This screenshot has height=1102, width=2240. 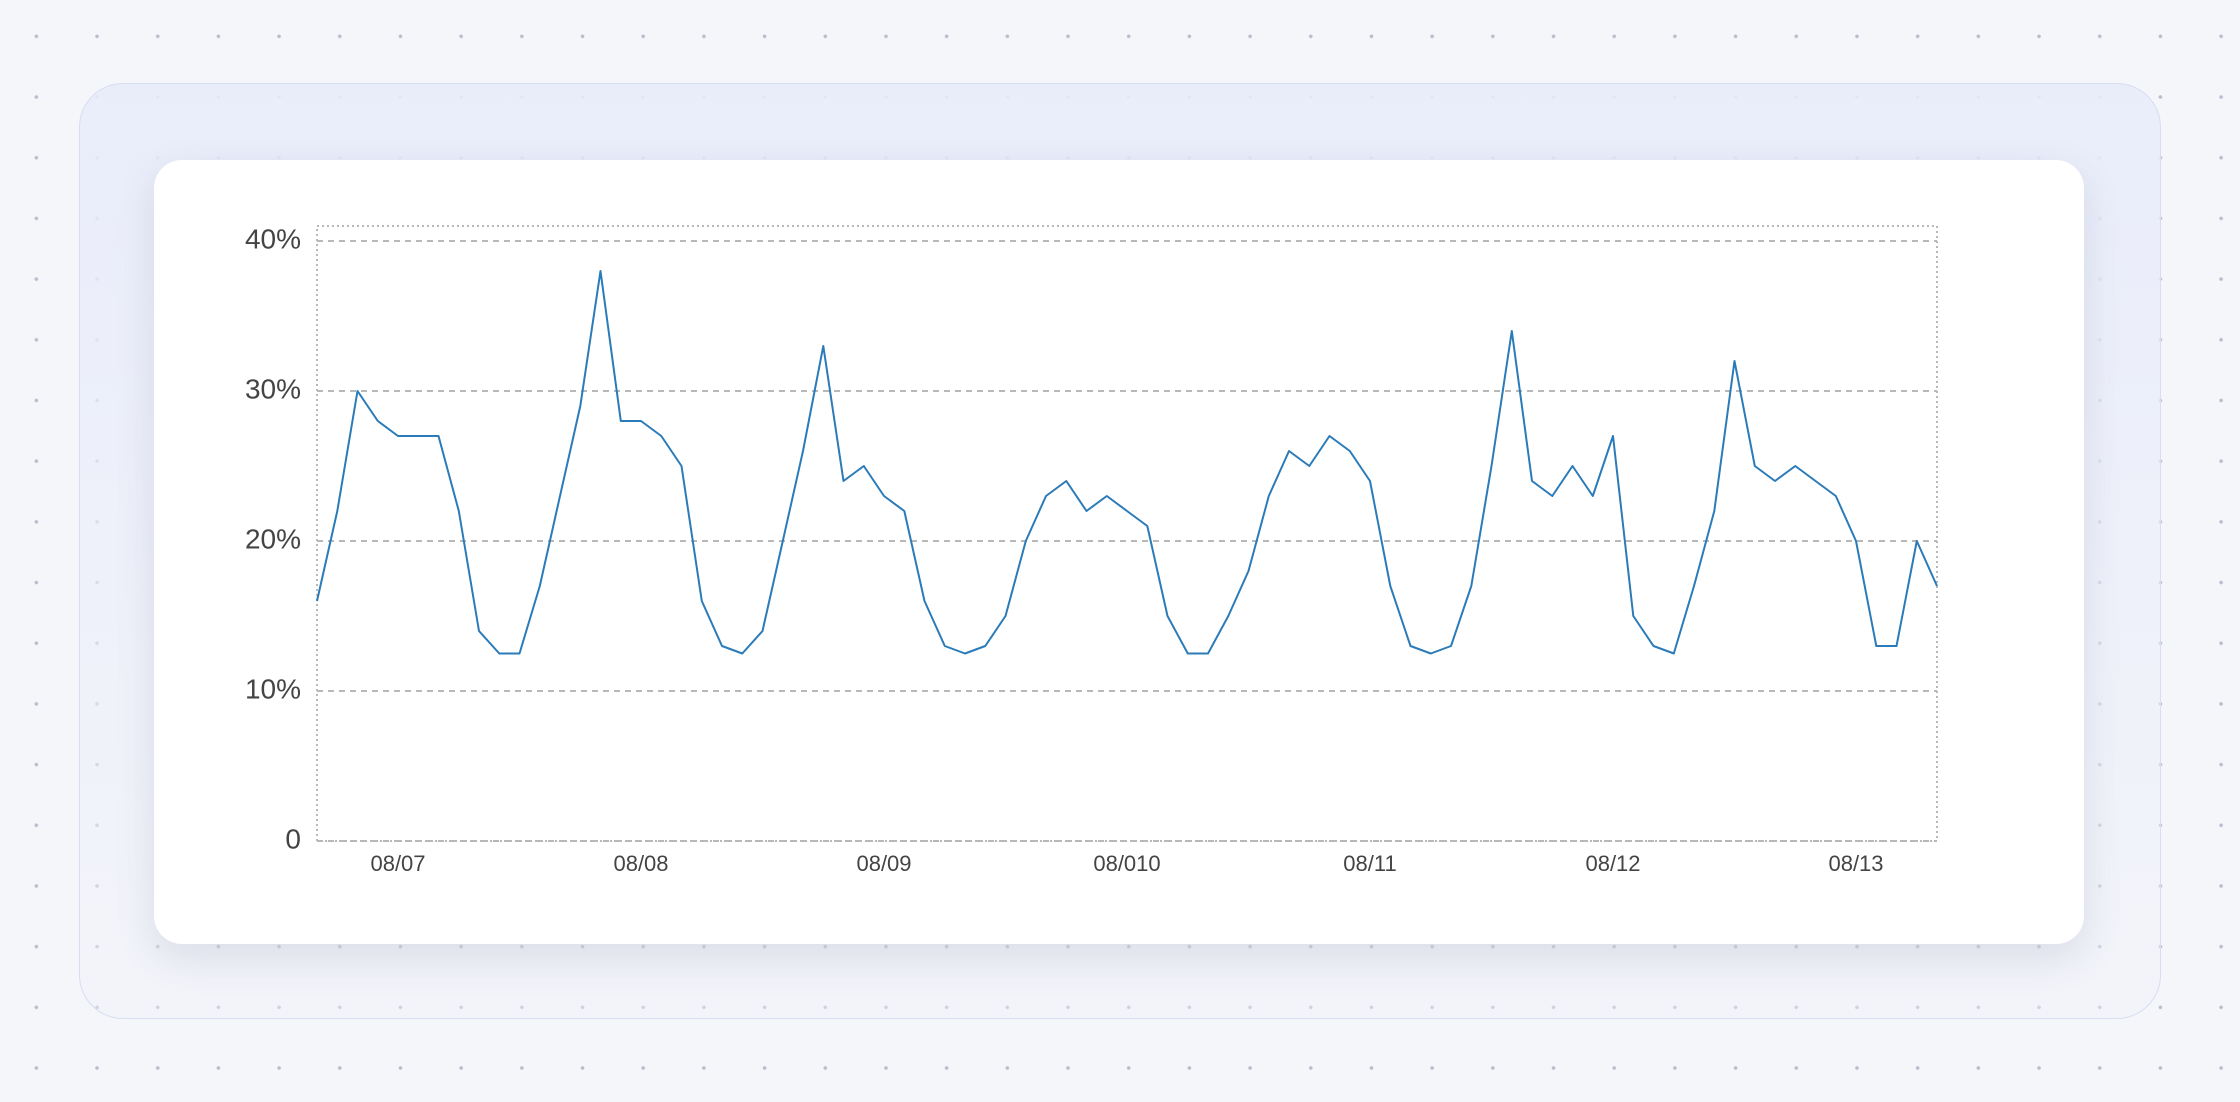 I want to click on x-tick-label: 08/13, so click(x=1855, y=863).